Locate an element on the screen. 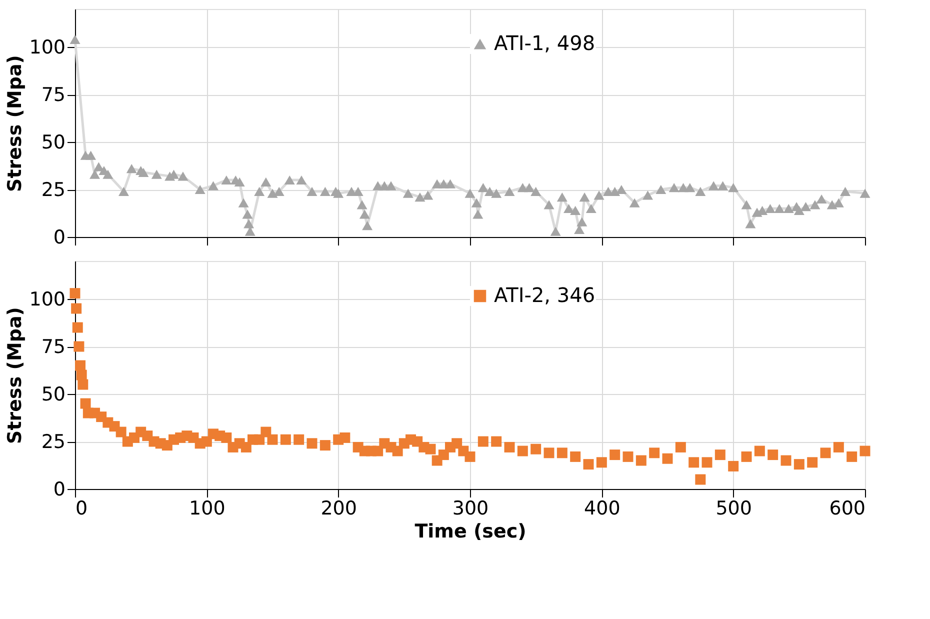 The width and height of the screenshot is (930, 619). legend-label: ATI-1, 498 is located at coordinates (545, 43).